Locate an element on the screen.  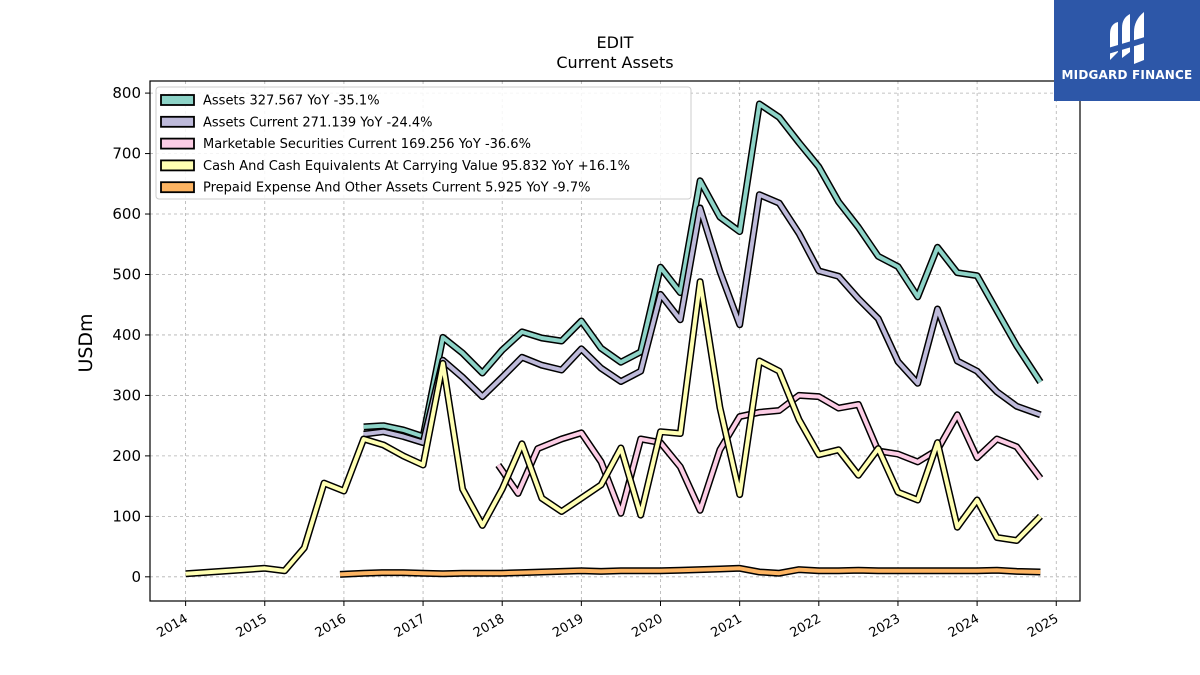
y-tick-label: 0 is located at coordinates (136, 577).